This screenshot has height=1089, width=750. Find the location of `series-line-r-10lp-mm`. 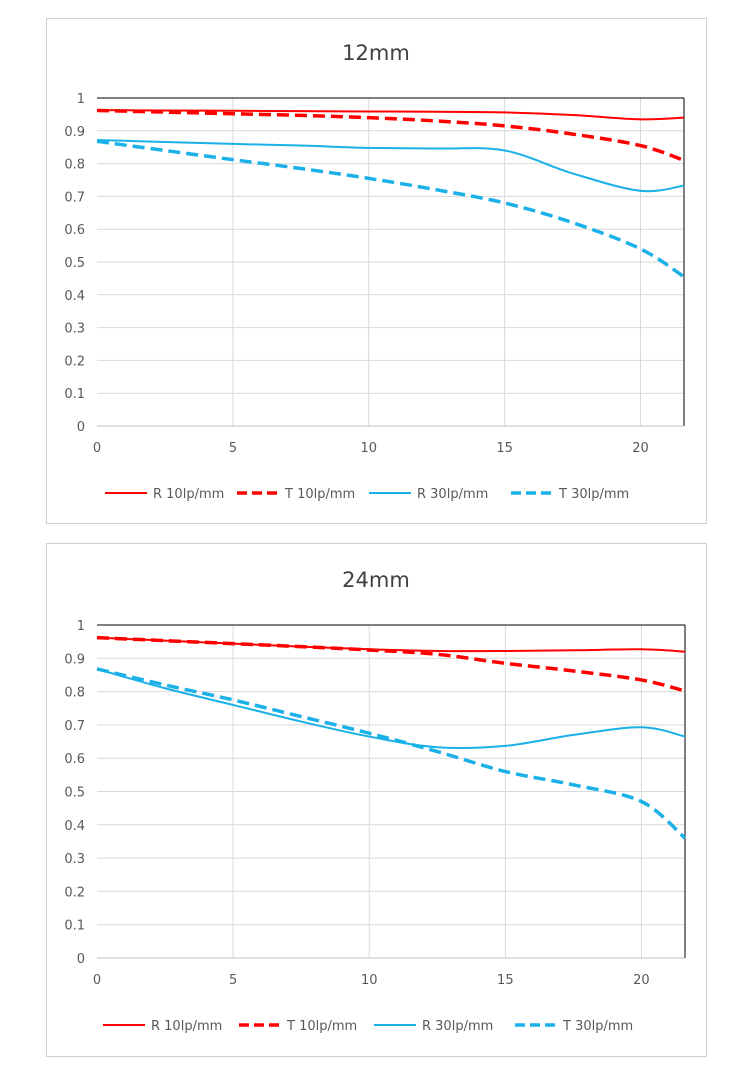

series-line-r-10lp-mm is located at coordinates (390, 115).